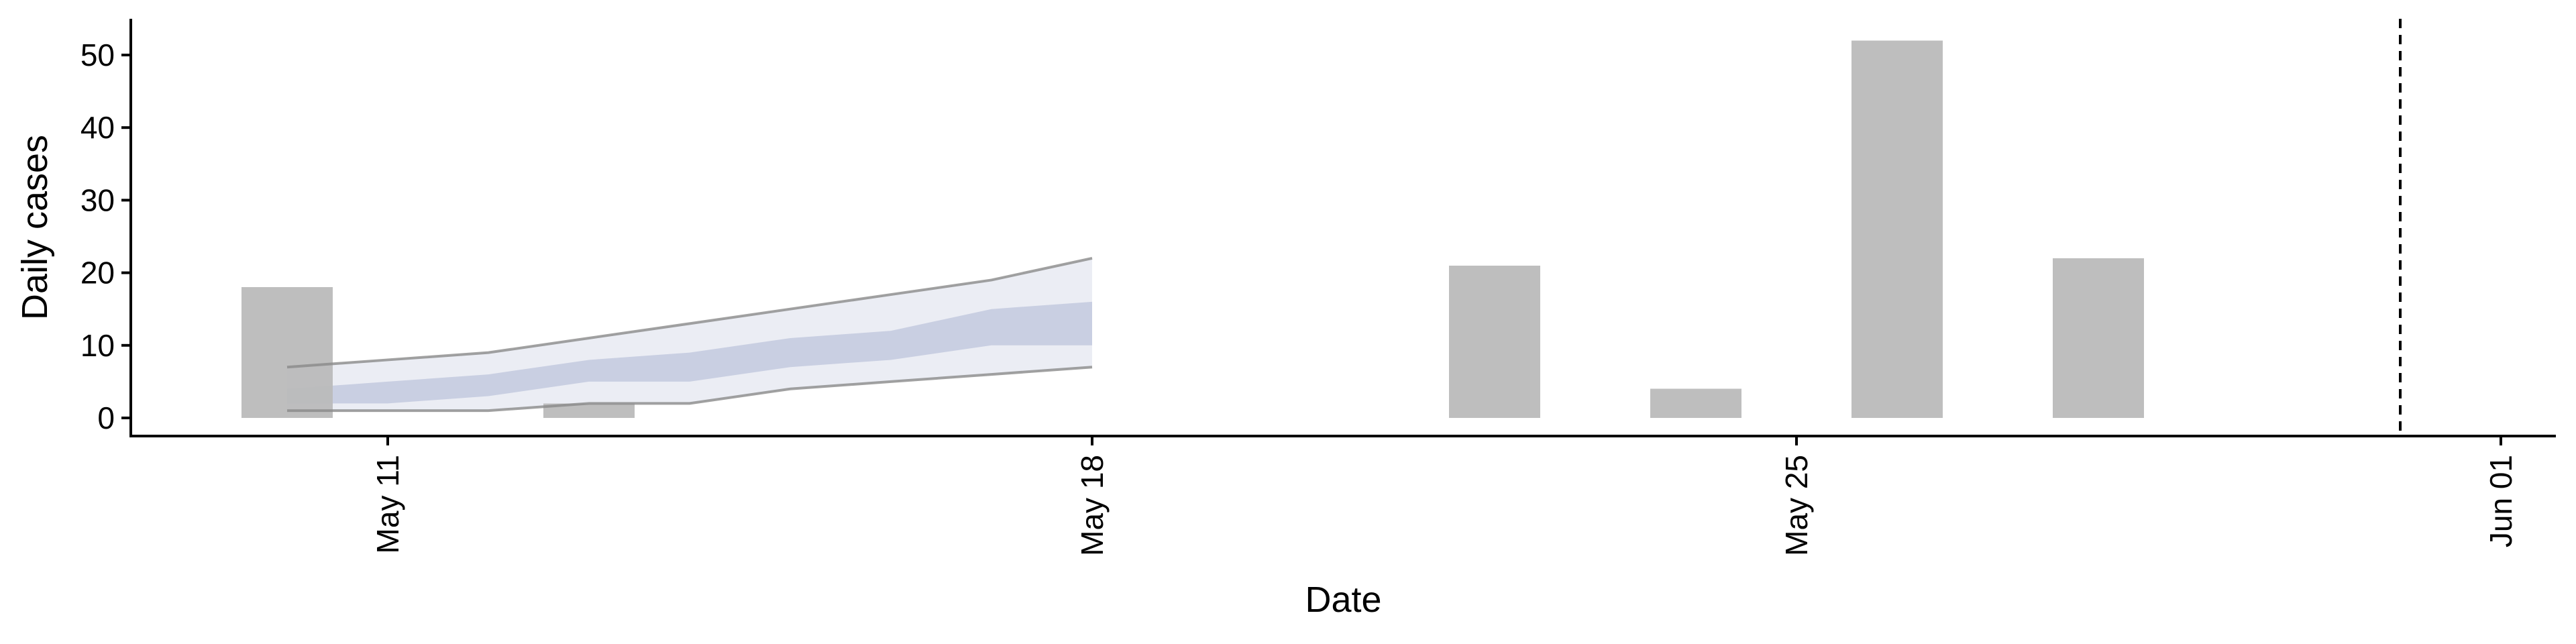 This screenshot has height=644, width=2576. I want to click on y-tick-label-50: 50, so click(97, 55).